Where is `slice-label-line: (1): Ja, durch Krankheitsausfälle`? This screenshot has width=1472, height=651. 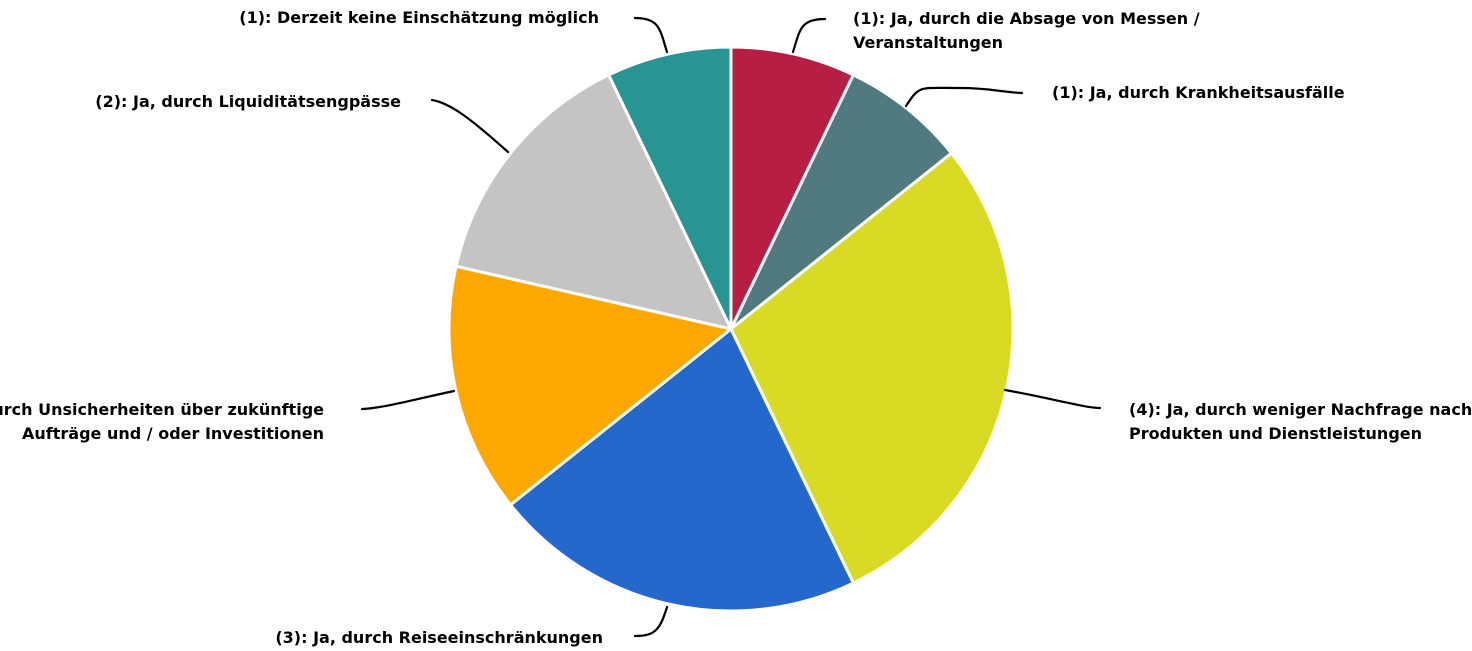 slice-label-line: (1): Ja, durch Krankheitsausfälle is located at coordinates (1198, 92).